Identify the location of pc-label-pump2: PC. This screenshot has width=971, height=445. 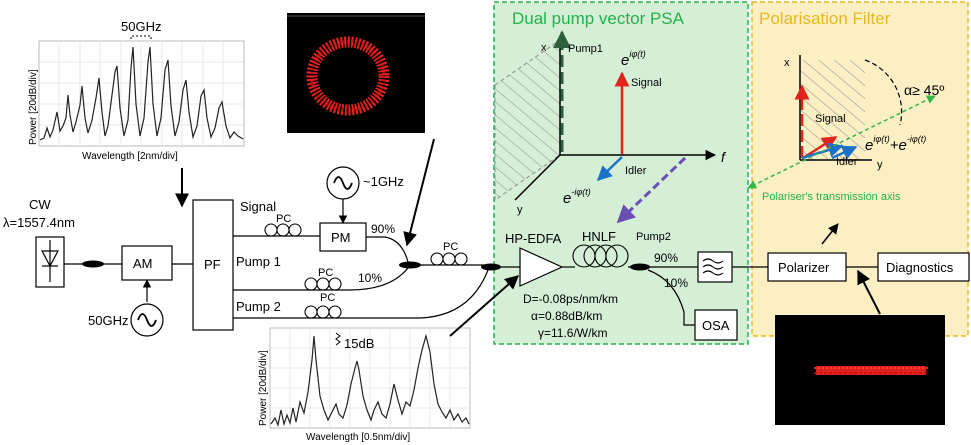
(327, 298).